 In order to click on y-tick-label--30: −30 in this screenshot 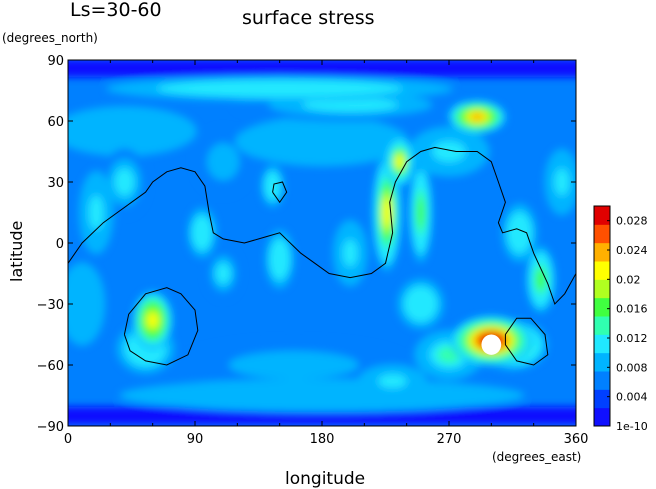, I will do `click(50, 305)`.